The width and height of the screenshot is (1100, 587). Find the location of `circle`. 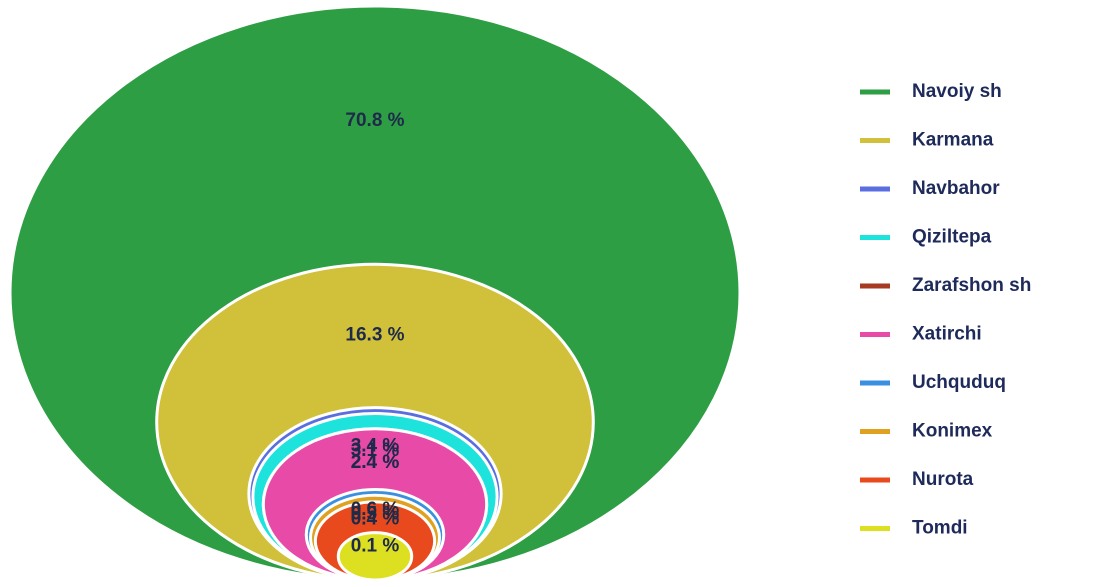

circle is located at coordinates (375, 556).